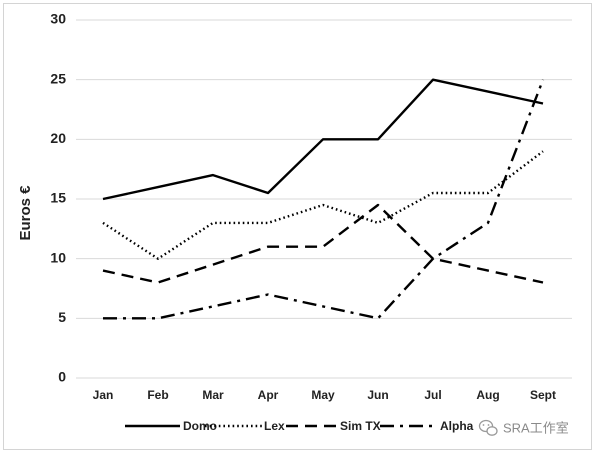 The image size is (597, 455). What do you see at coordinates (58, 78) in the screenshot?
I see `y-tick-label-25: 25` at bounding box center [58, 78].